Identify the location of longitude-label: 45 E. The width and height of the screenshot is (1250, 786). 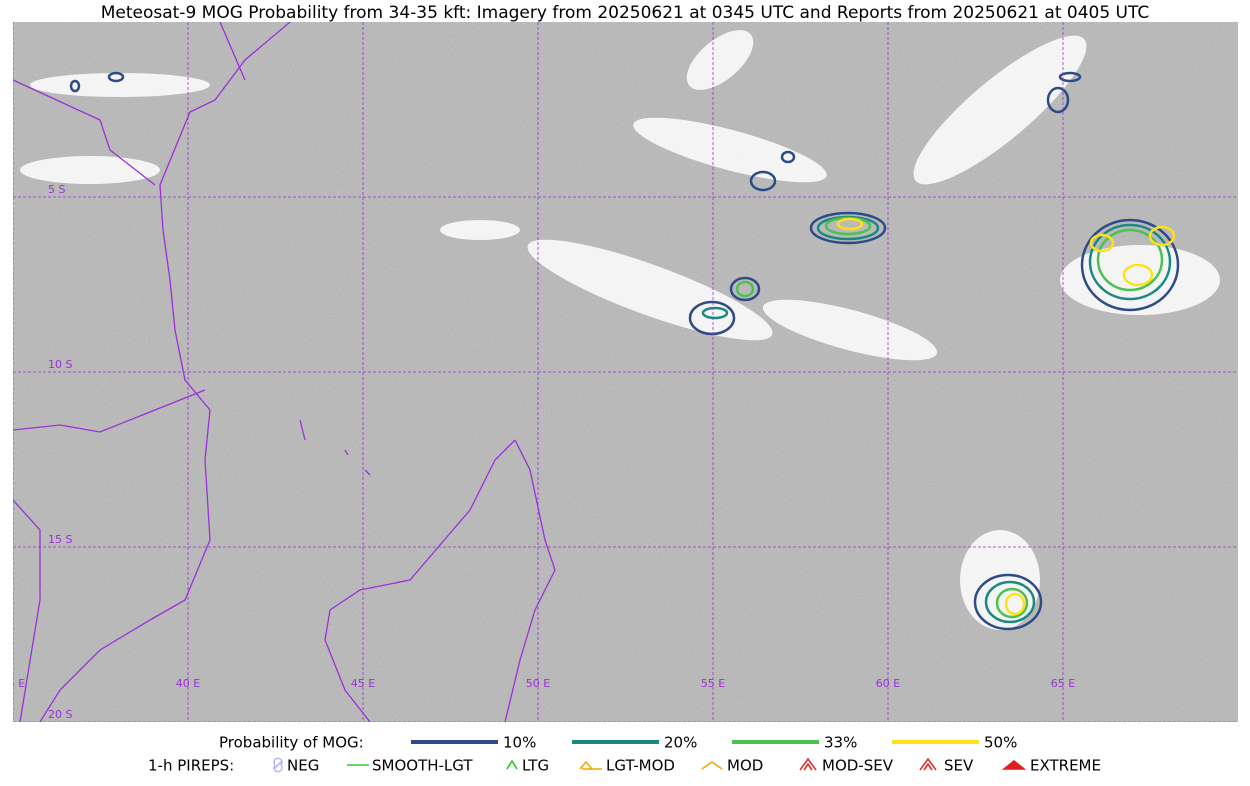
(363, 683).